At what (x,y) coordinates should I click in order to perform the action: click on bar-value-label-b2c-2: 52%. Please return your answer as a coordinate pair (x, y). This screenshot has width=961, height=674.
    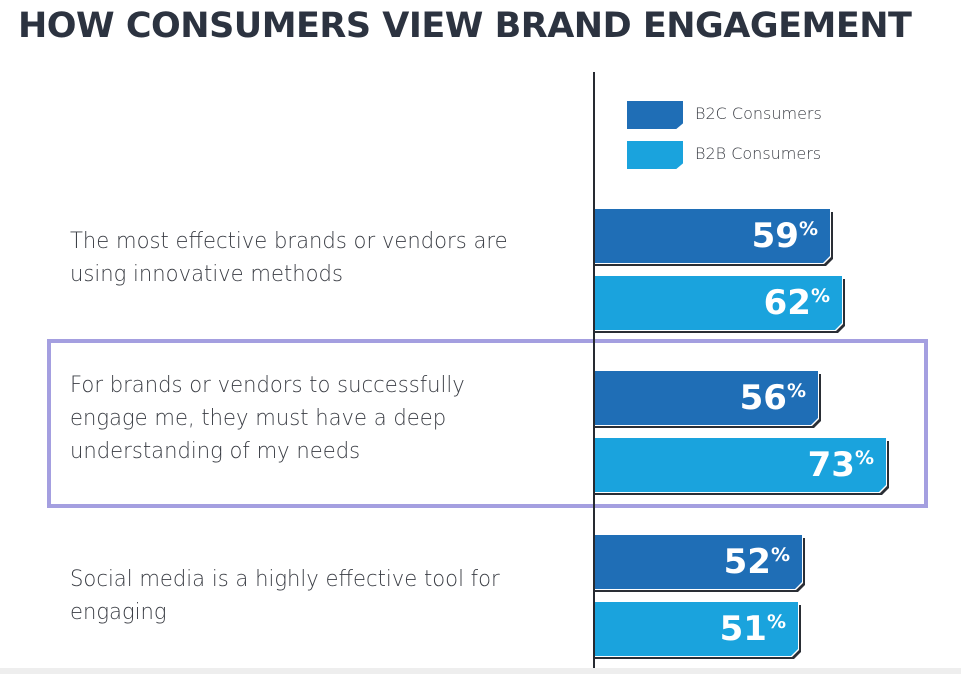
    Looking at the image, I should click on (757, 562).